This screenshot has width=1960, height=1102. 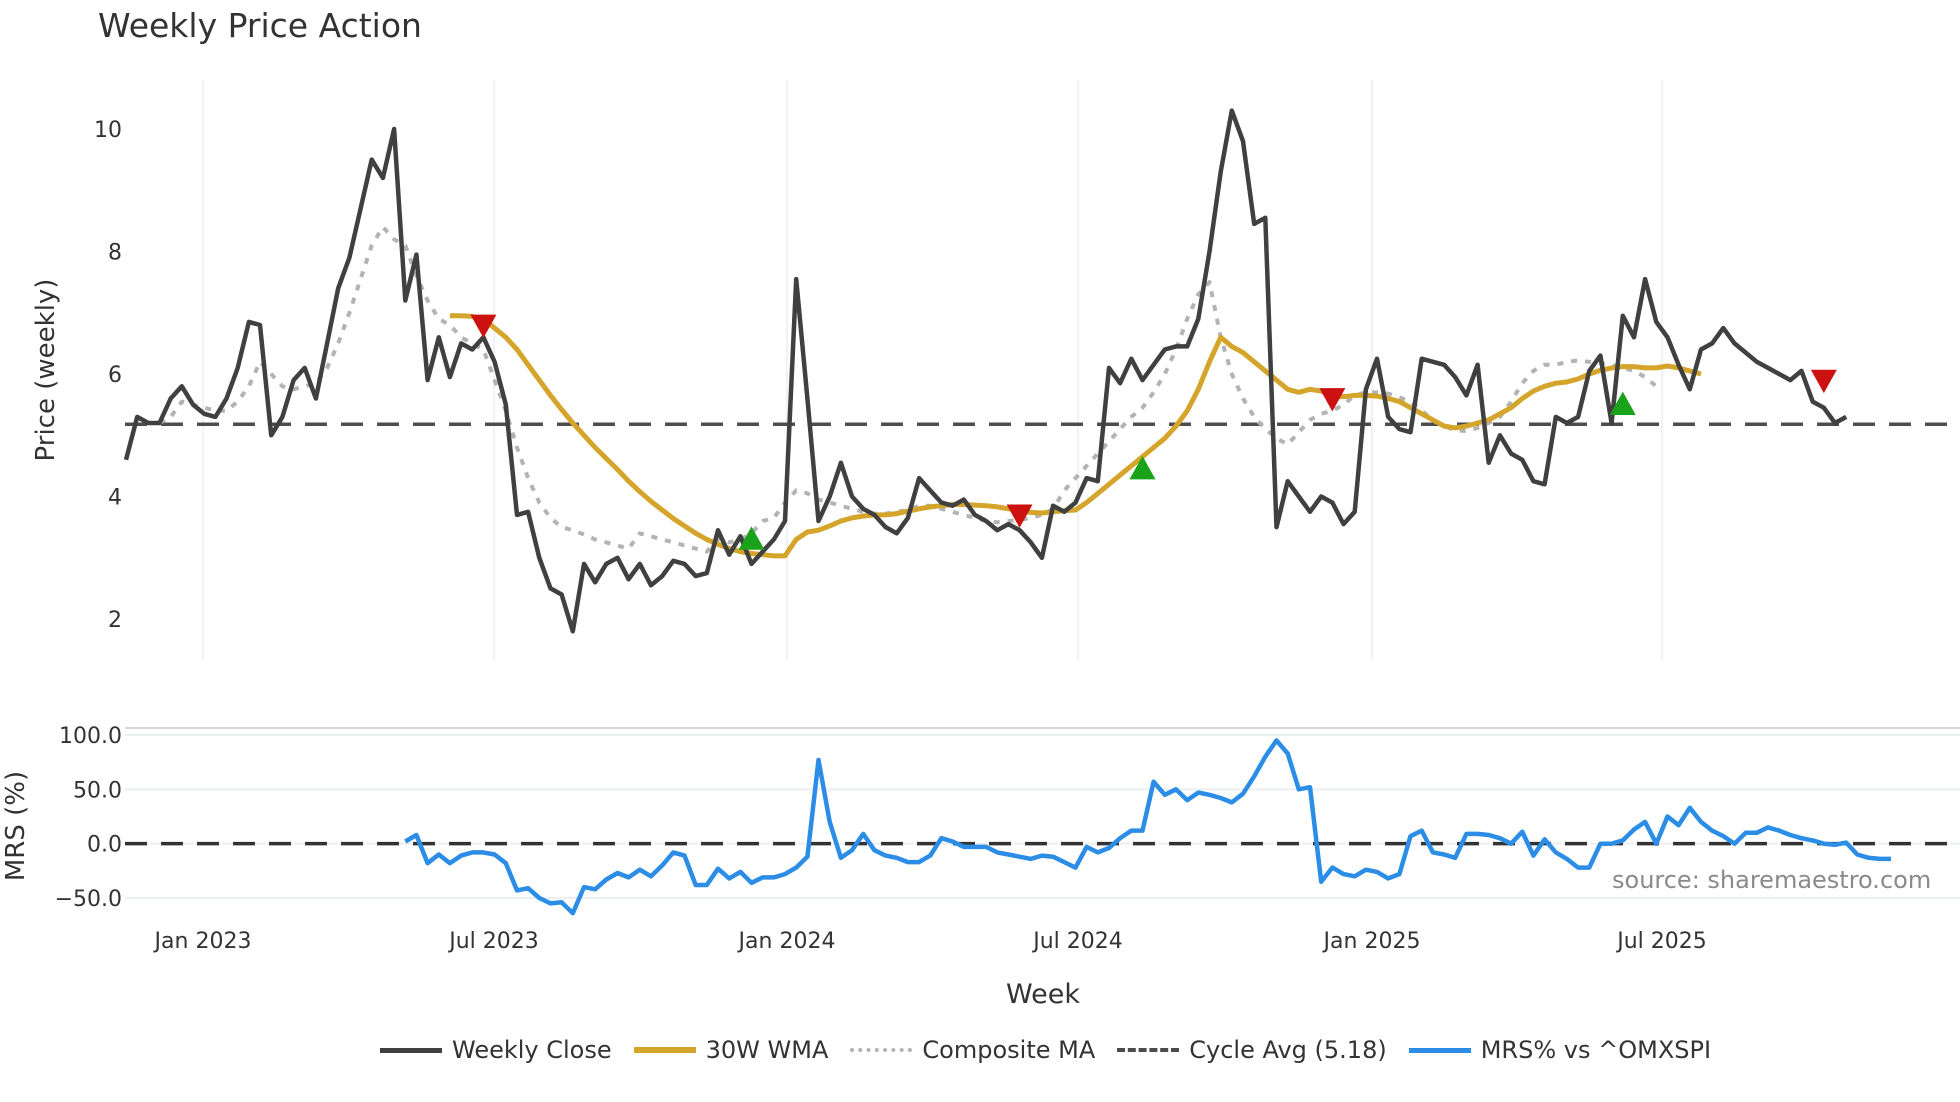 I want to click on mrs-line, so click(x=1147, y=827).